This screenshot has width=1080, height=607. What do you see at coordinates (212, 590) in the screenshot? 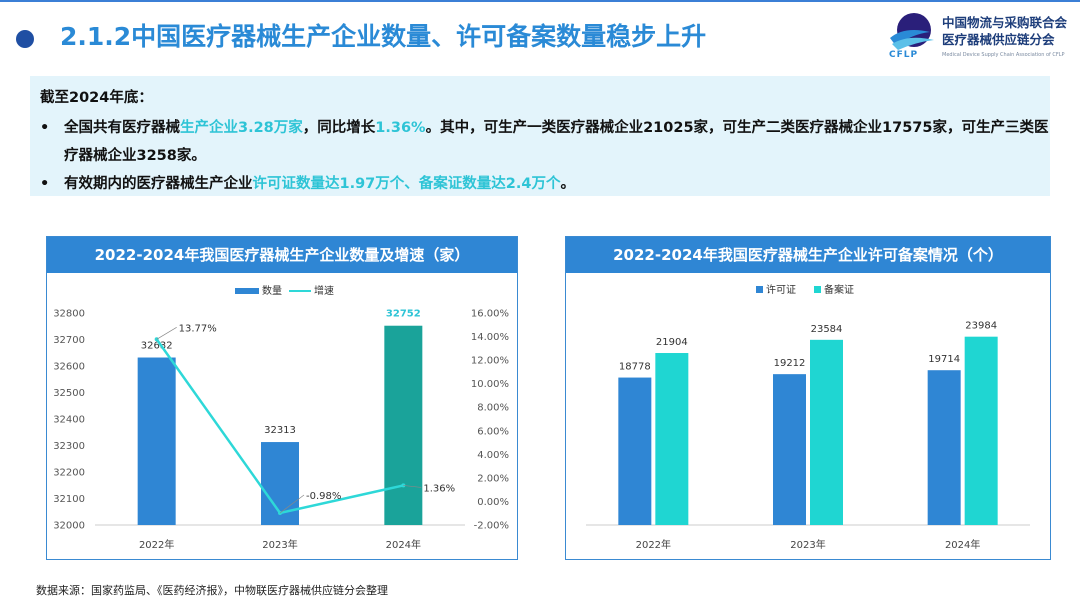
I see `data-source-note: 数据来源：国家药监局、《医药经济报》，中物联医疗器械供应链分会整理` at bounding box center [212, 590].